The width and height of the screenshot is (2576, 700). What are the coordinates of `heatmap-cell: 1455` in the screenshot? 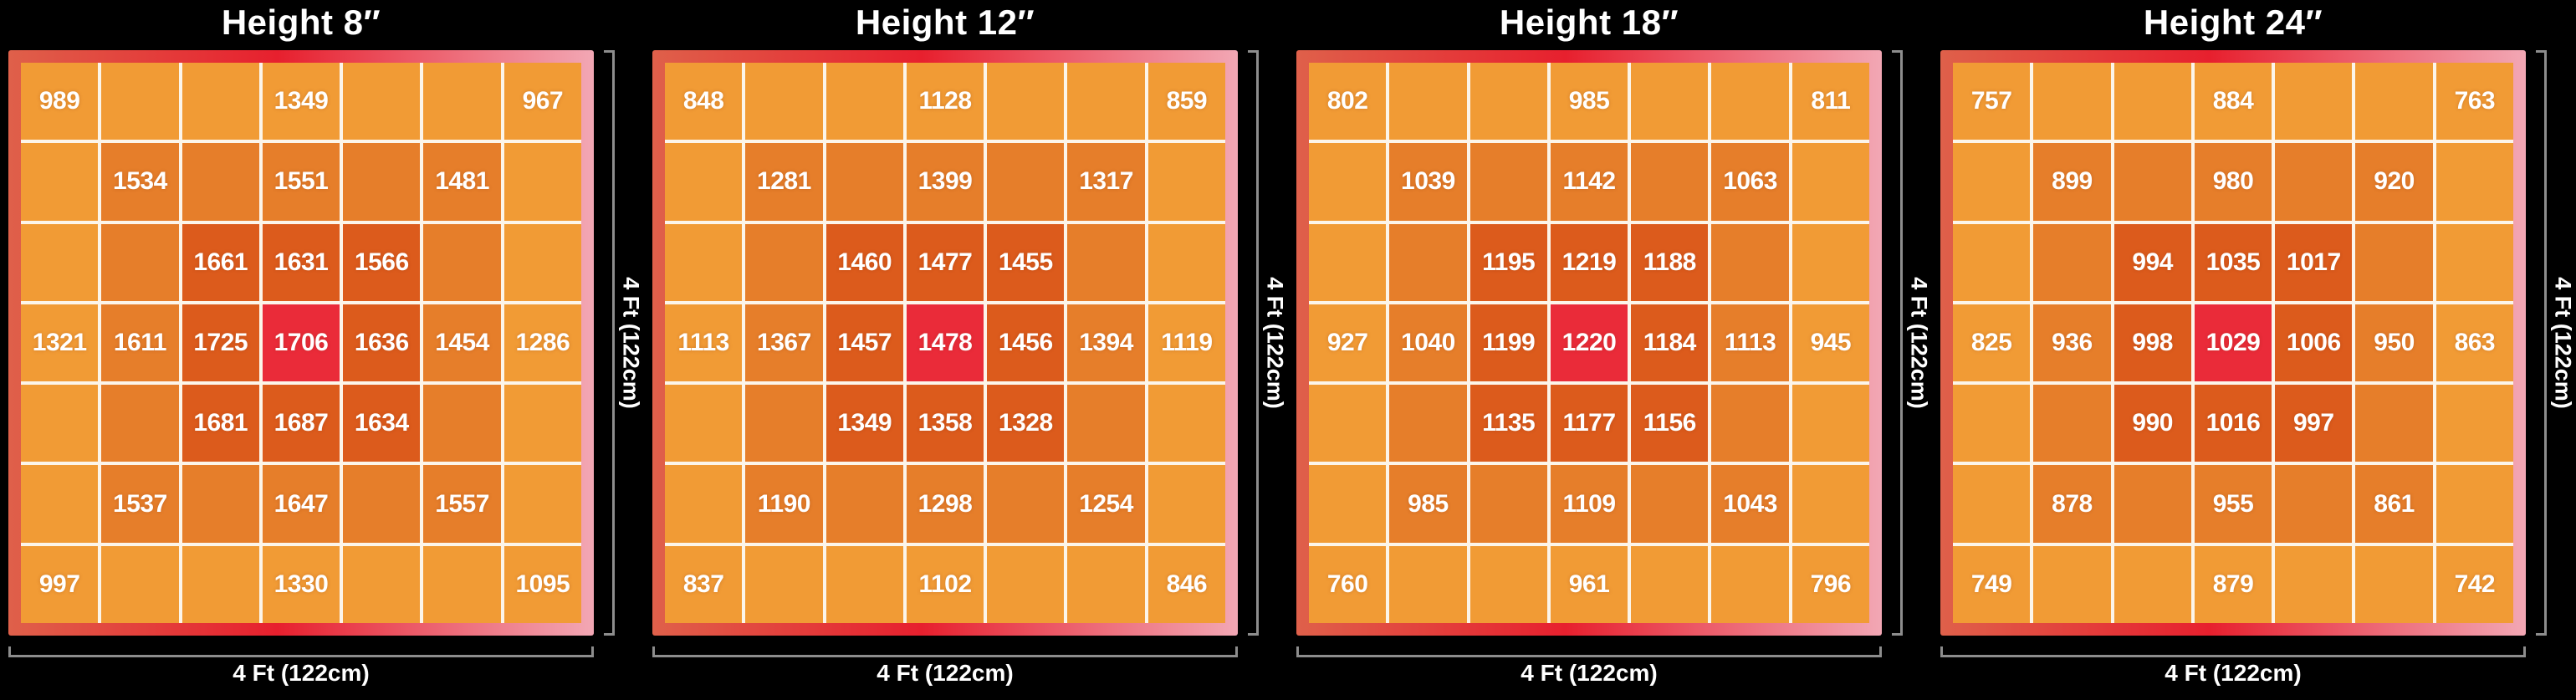 It's located at (1026, 262).